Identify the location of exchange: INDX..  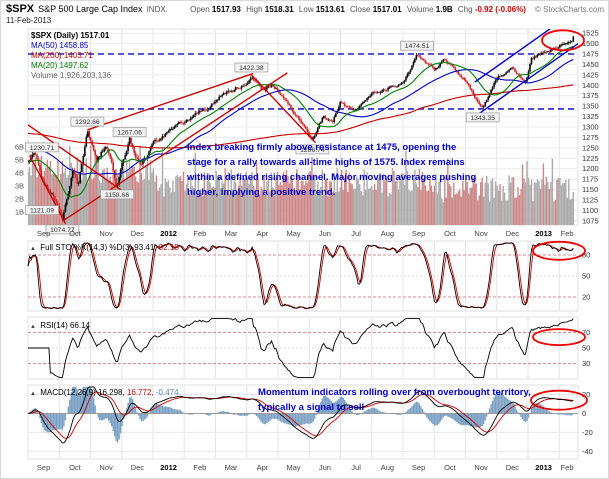
(157, 9).